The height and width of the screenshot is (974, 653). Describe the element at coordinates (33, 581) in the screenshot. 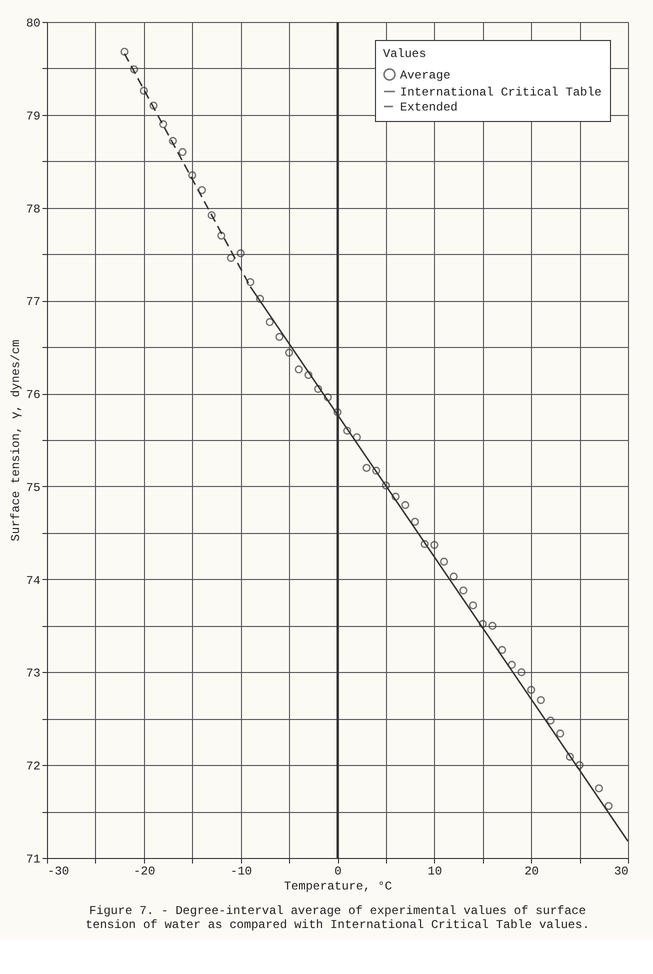

I see `y-tick-label: 74` at that location.